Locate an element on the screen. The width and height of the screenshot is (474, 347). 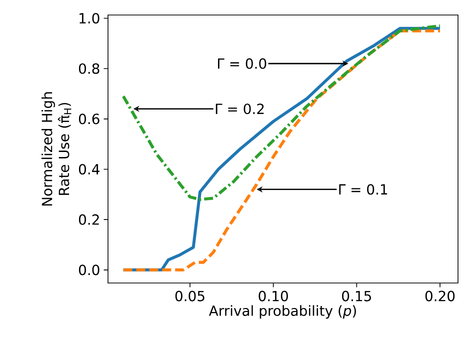
annotation: Γ = 0.0 is located at coordinates (242, 63).